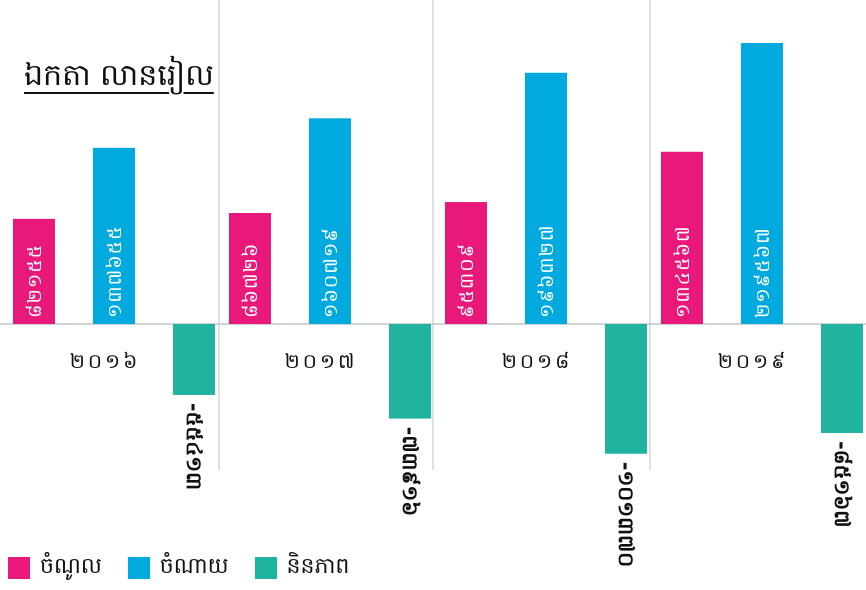 This screenshot has width=866, height=590. I want to click on data-label-revenue: ៩៥៣០៩, so click(467, 280).